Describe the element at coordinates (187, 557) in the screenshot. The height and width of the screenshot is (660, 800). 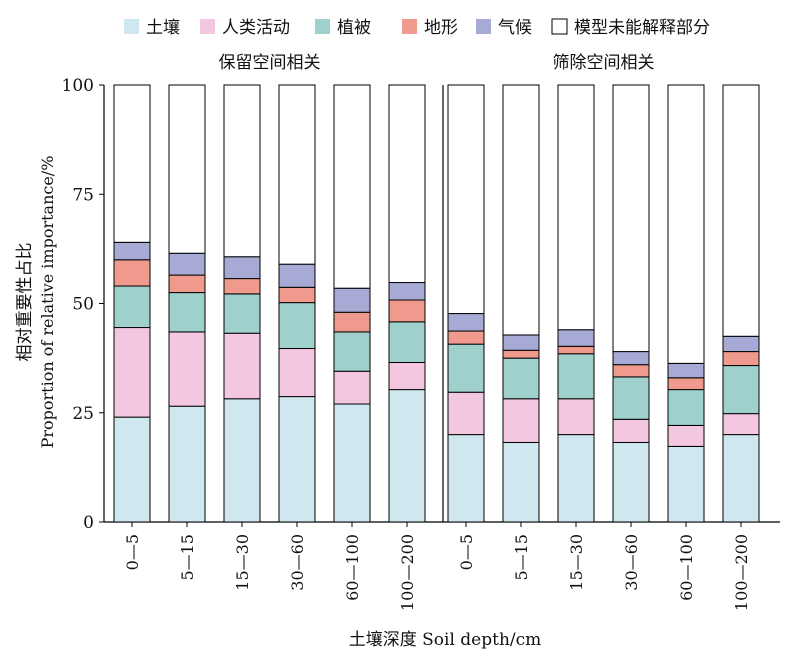
I see `x-tick-label: 5—15` at that location.